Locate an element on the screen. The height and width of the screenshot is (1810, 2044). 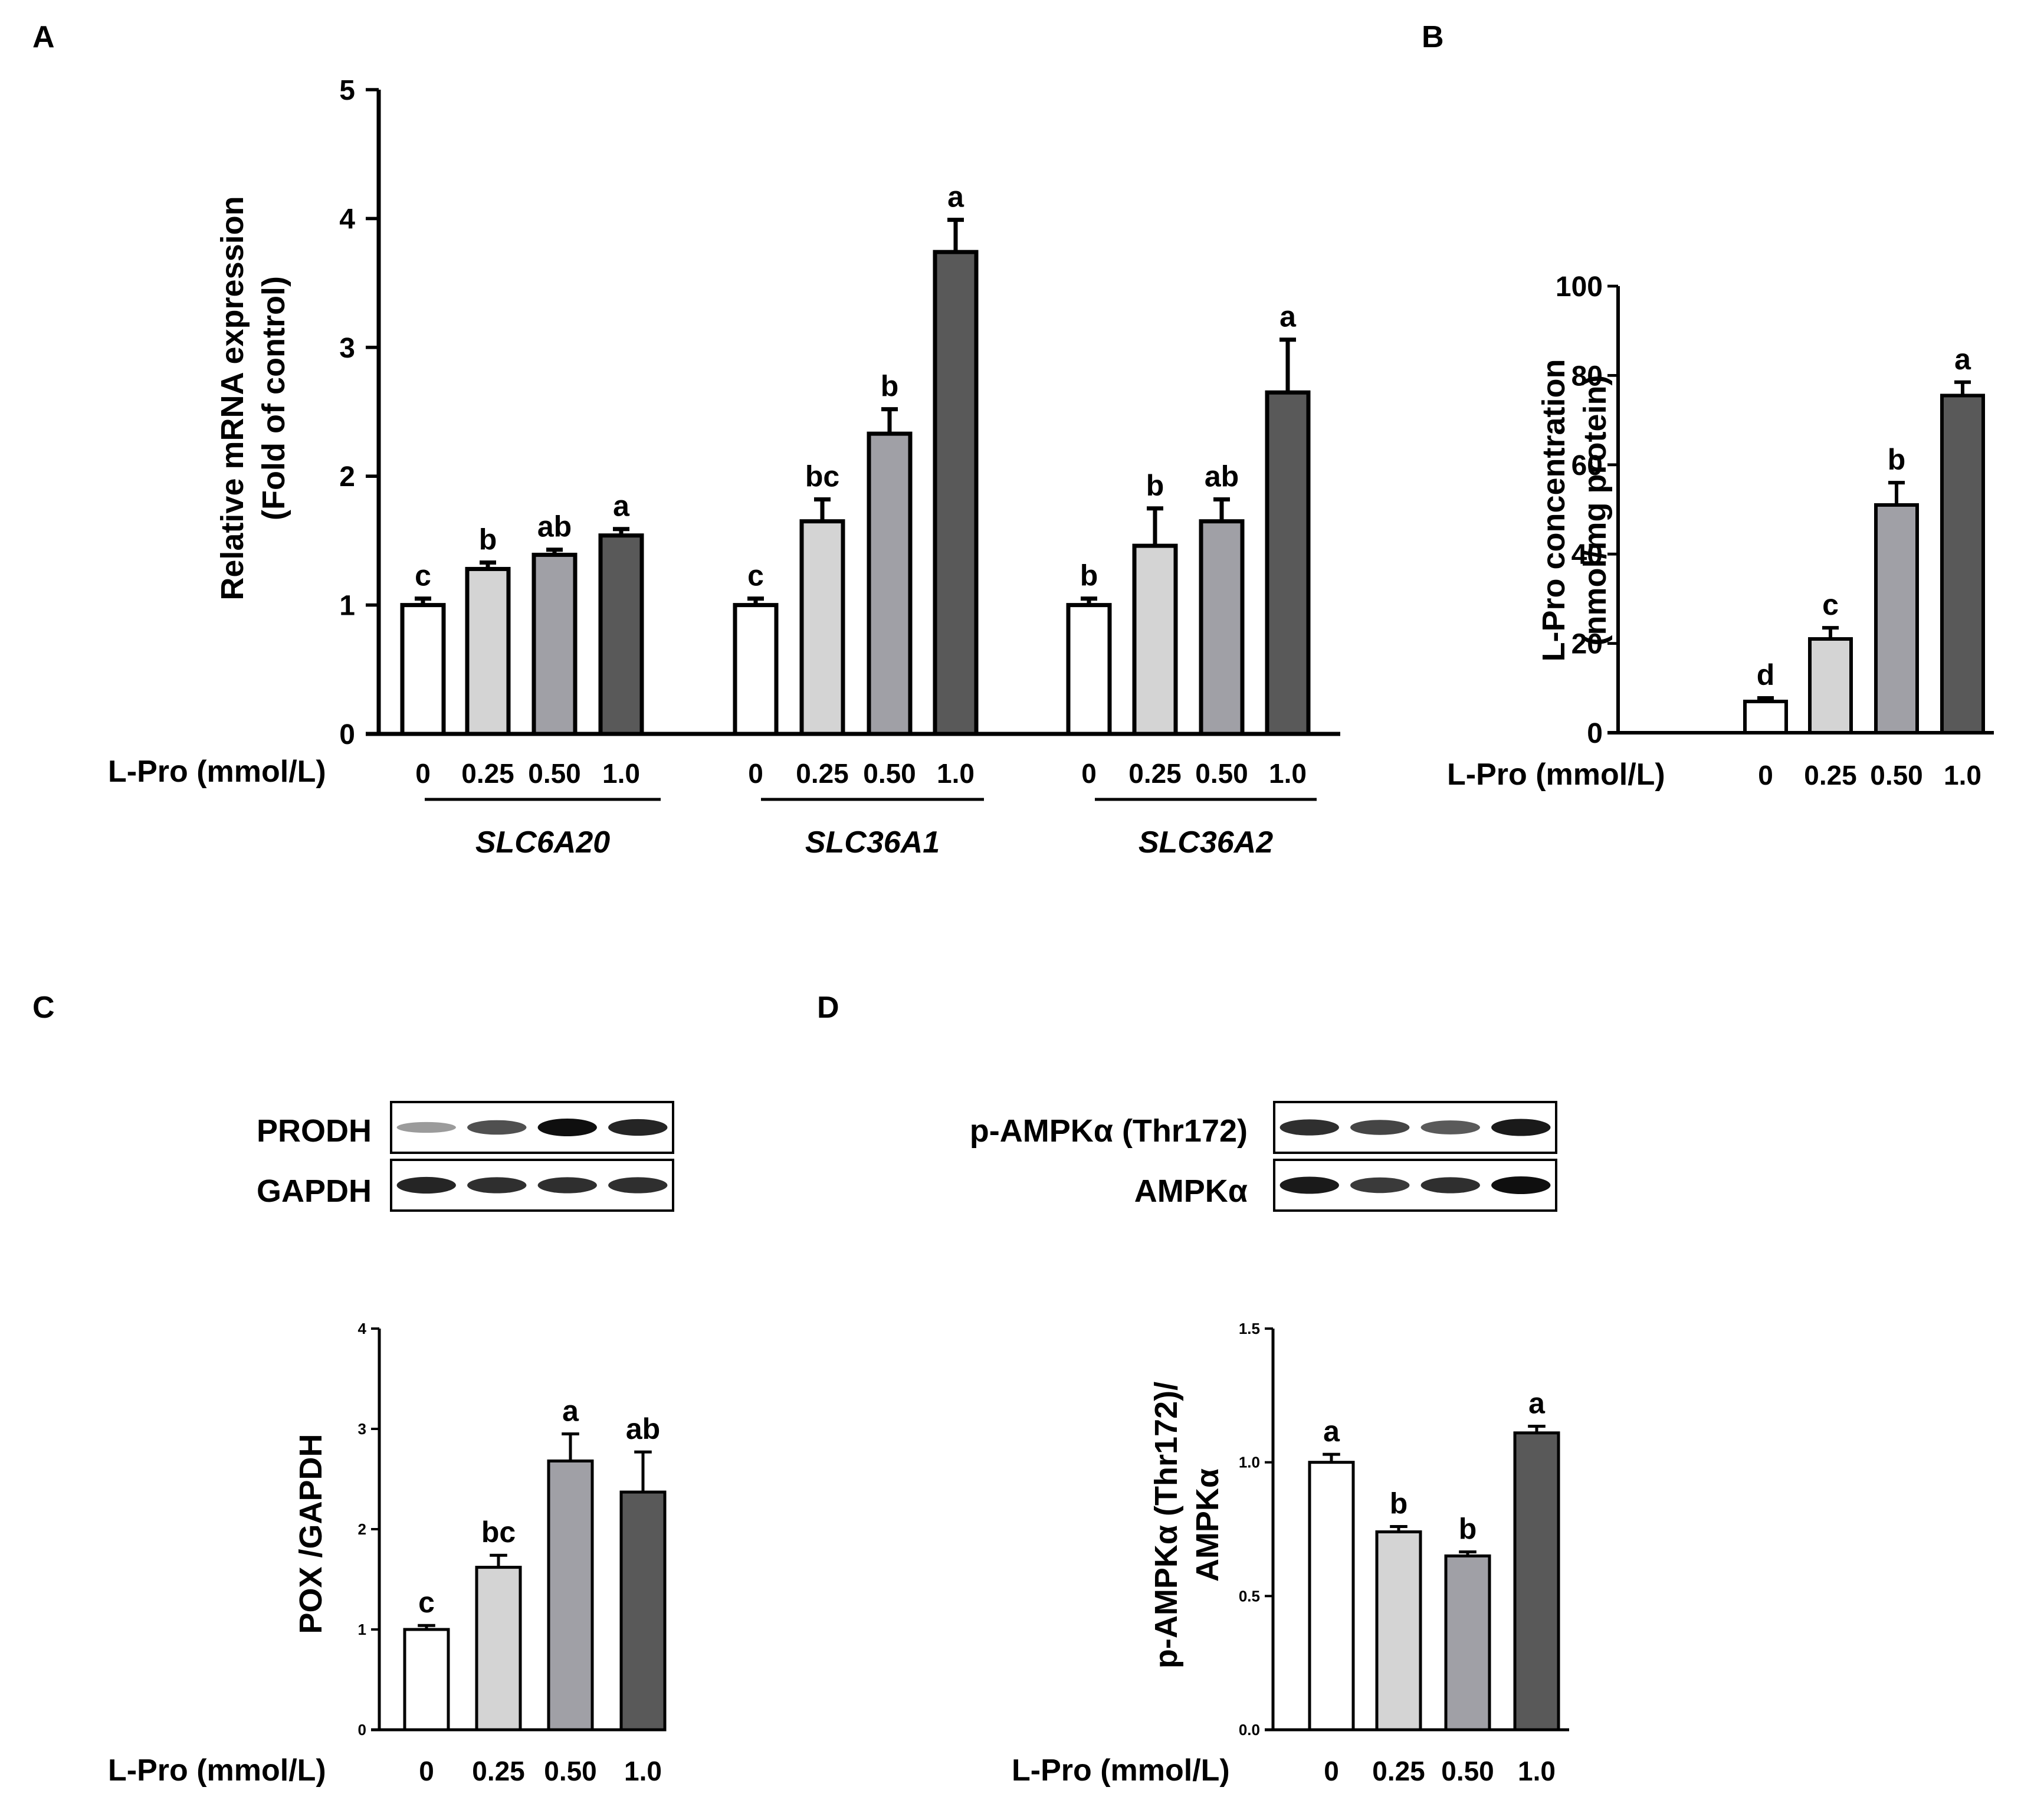
chart-a-ylabel2: (Fold of control) is located at coordinates (273, 398).